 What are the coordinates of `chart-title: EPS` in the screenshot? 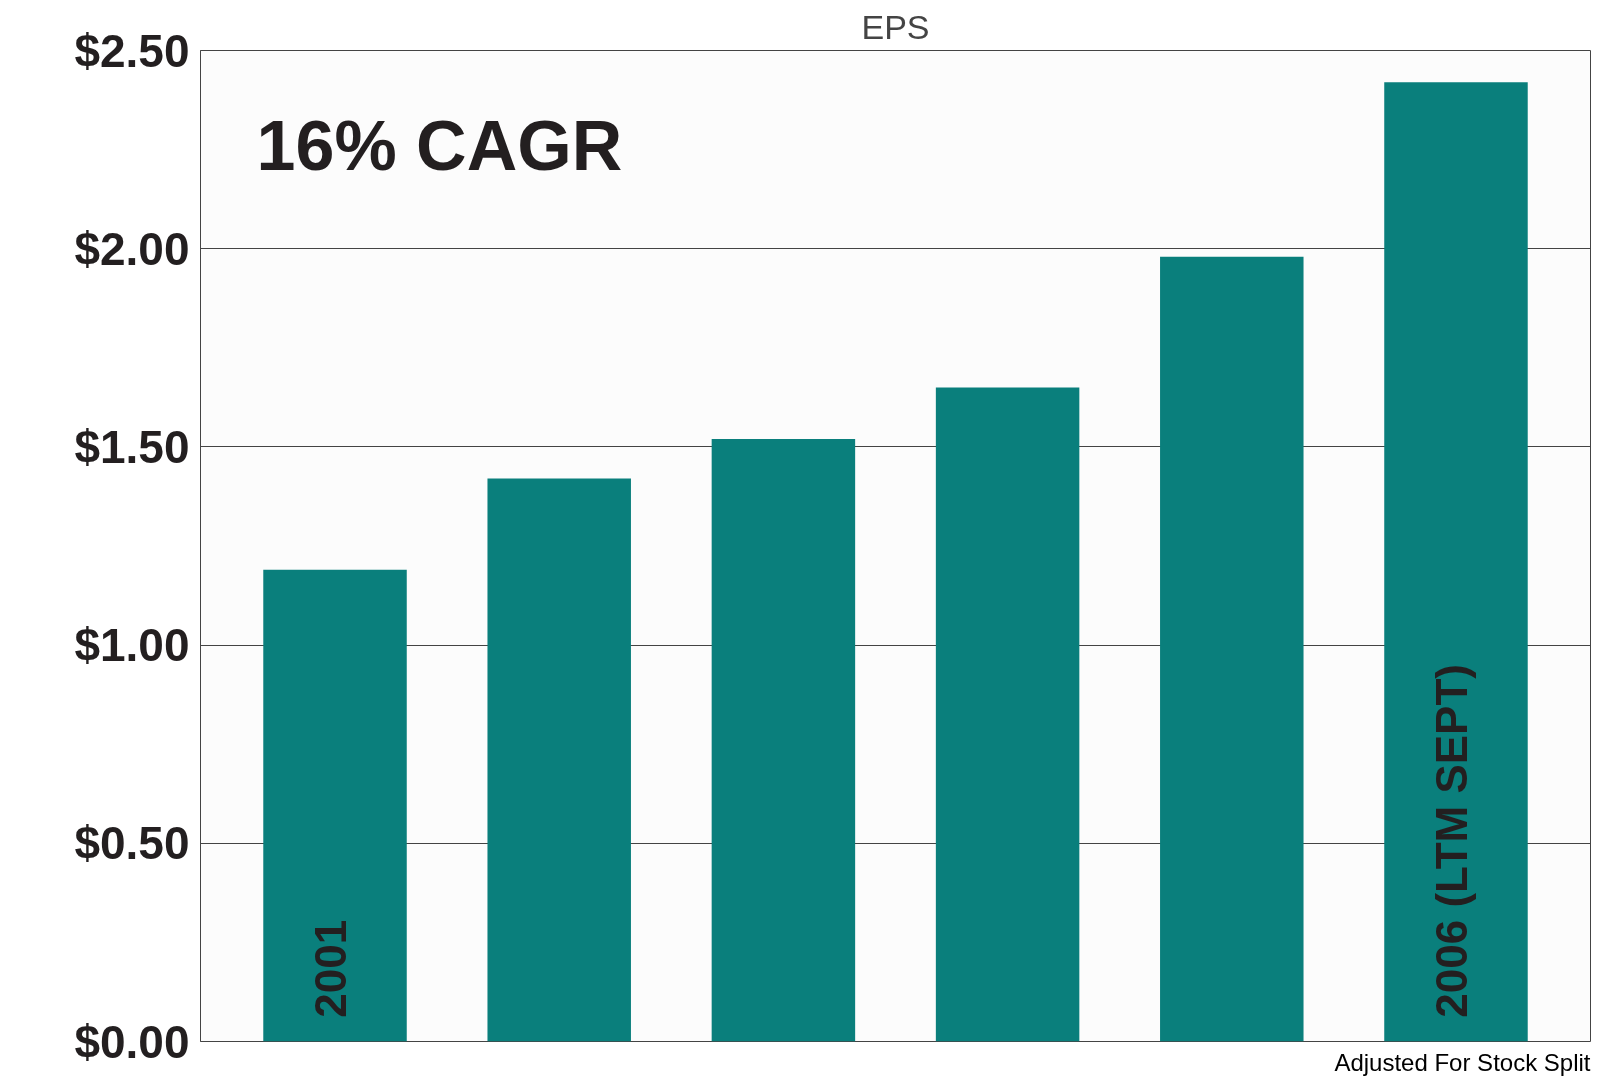 It's located at (895, 26).